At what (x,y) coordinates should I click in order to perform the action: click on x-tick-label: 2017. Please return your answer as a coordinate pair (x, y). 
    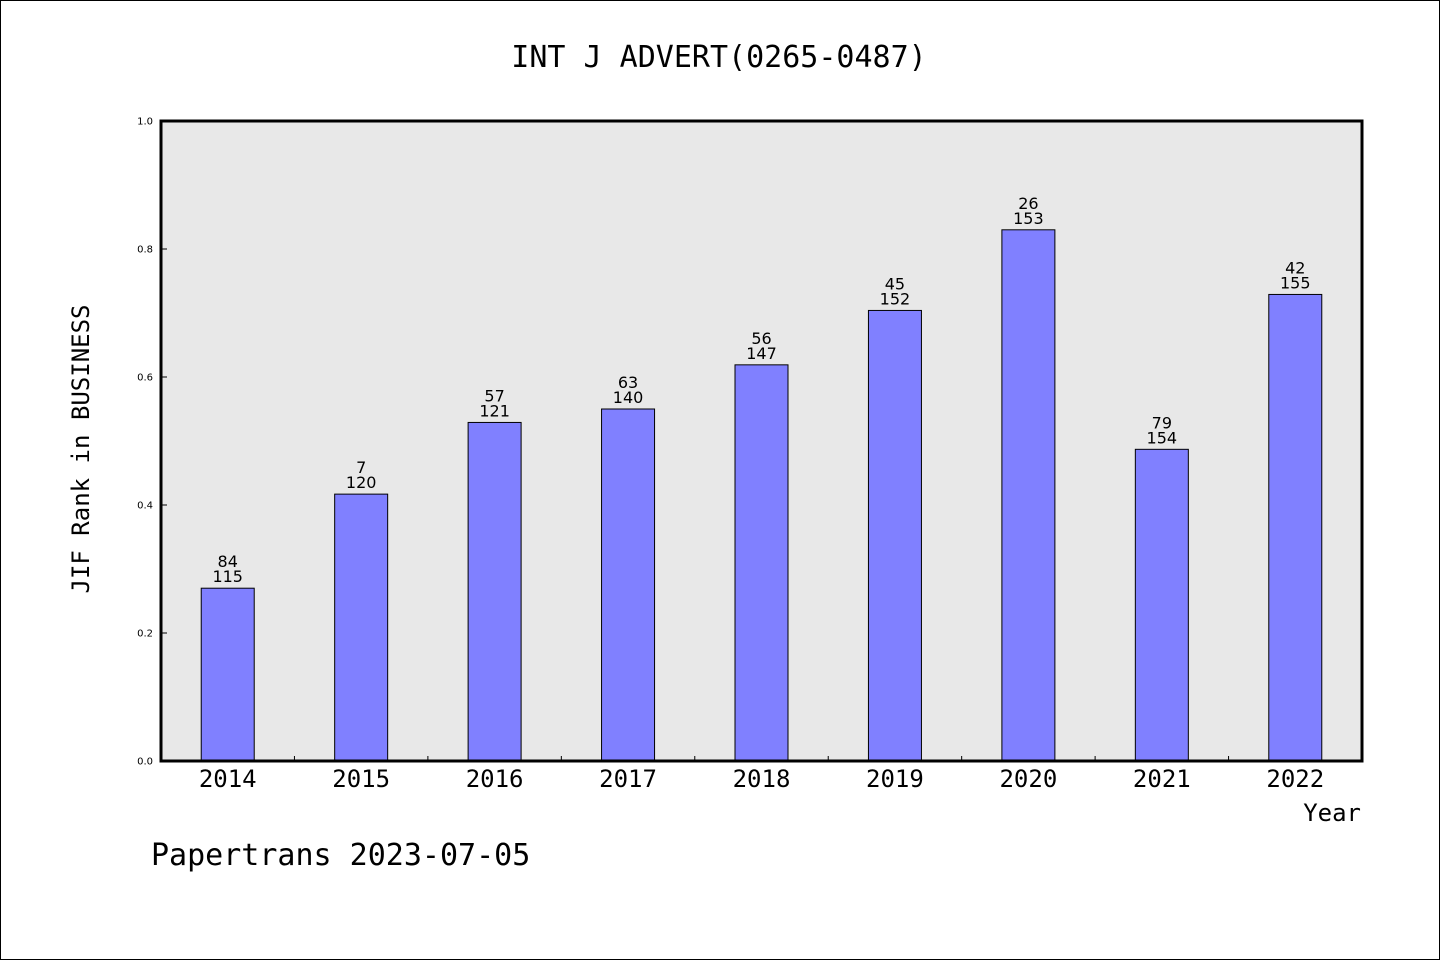
    Looking at the image, I should click on (628, 779).